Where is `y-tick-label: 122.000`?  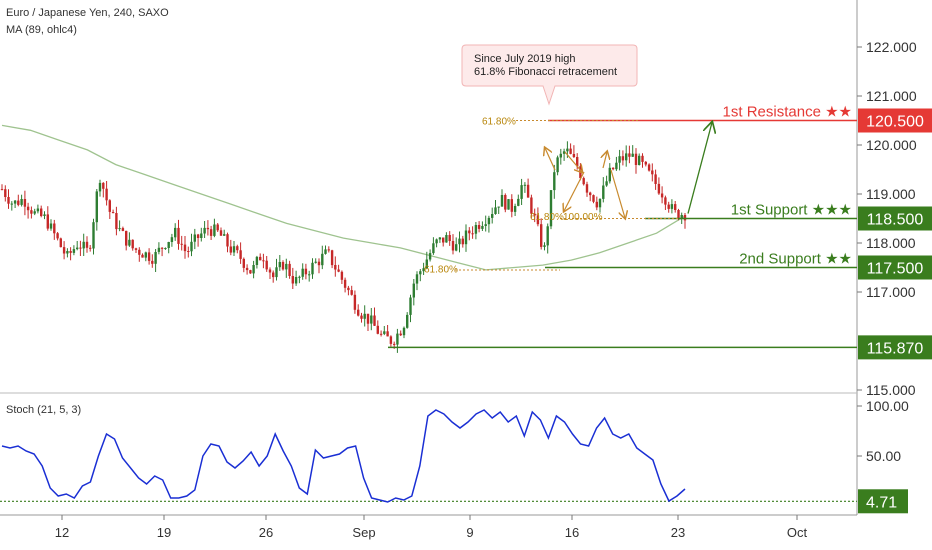 y-tick-label: 122.000 is located at coordinates (891, 47).